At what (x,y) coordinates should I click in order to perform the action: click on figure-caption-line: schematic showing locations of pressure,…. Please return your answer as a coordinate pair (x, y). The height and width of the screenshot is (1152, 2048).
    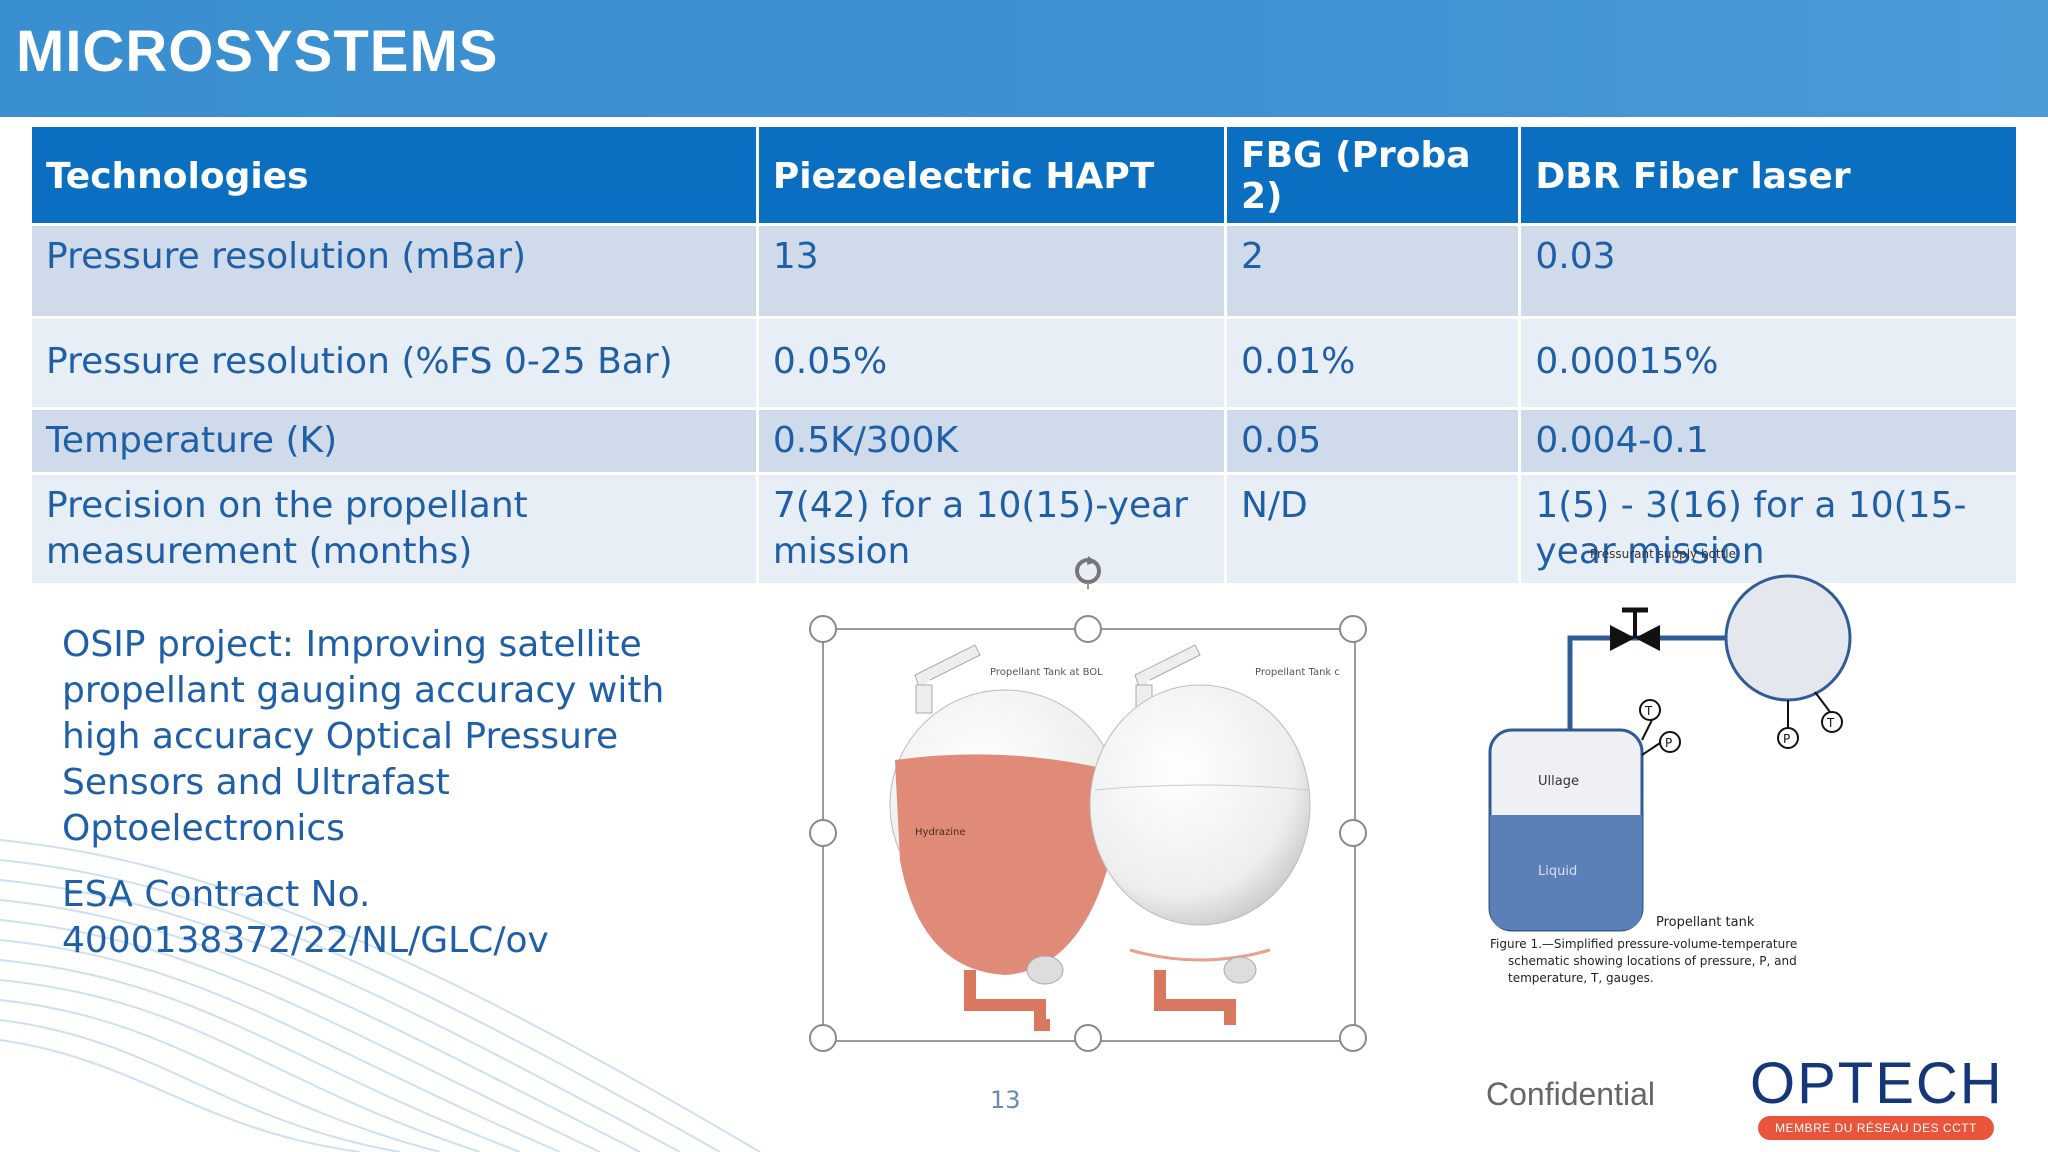
    Looking at the image, I should click on (1652, 961).